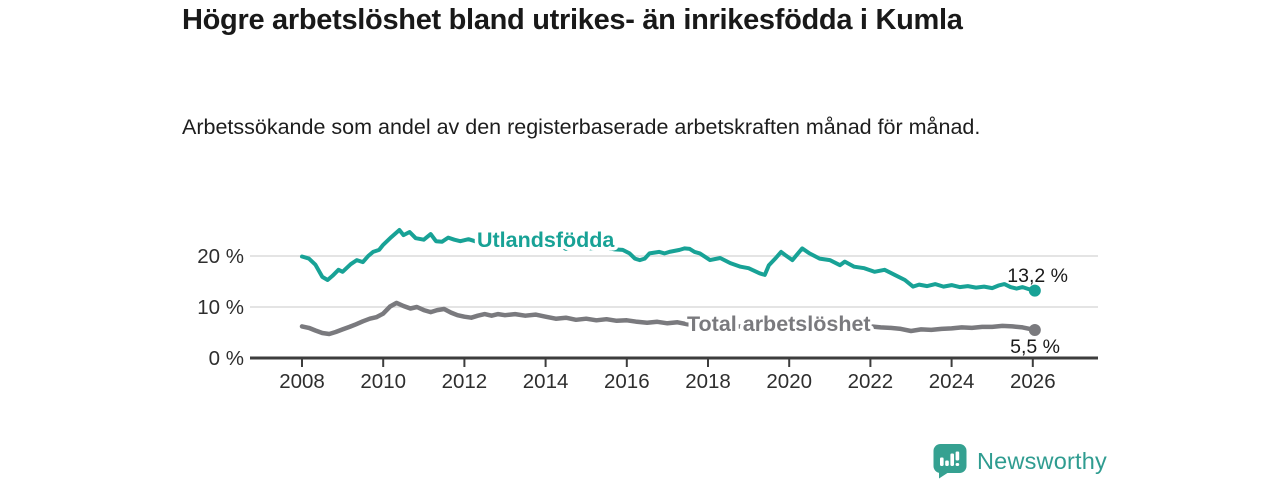 The image size is (1280, 480). What do you see at coordinates (668, 260) in the screenshot?
I see `series-line-utlandsfodda` at bounding box center [668, 260].